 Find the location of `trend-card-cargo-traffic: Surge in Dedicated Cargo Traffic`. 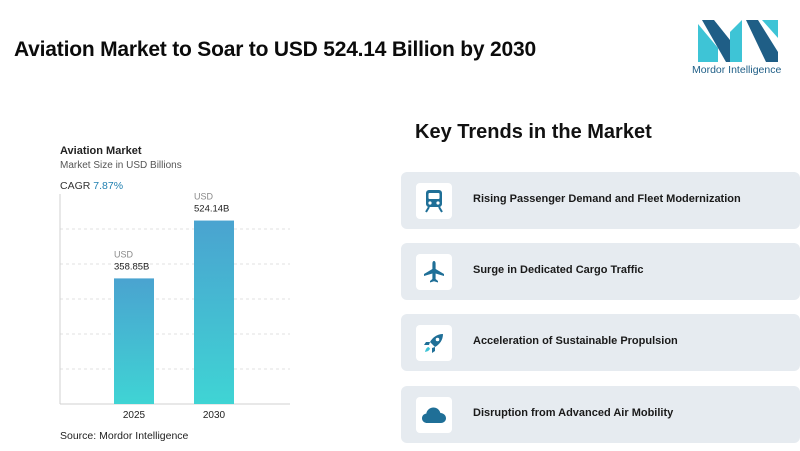

trend-card-cargo-traffic: Surge in Dedicated Cargo Traffic is located at coordinates (600, 271).